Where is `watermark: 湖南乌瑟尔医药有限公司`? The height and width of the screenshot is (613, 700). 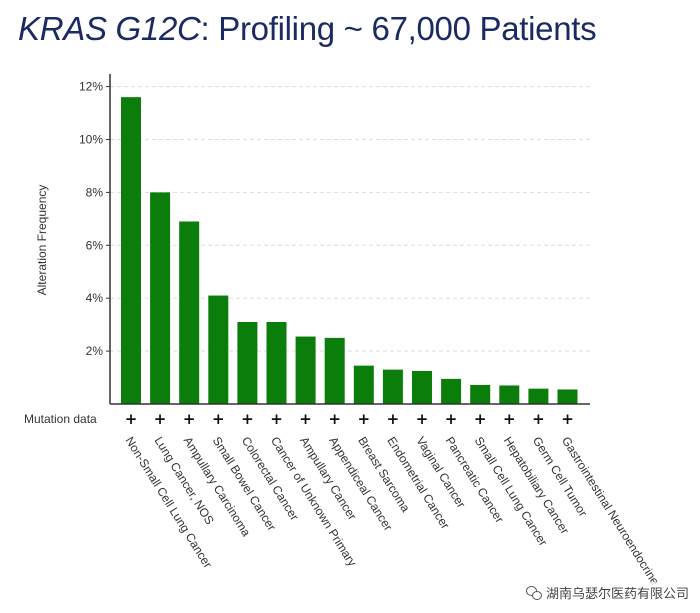 watermark: 湖南乌瑟尔医药有限公司 is located at coordinates (607, 592).